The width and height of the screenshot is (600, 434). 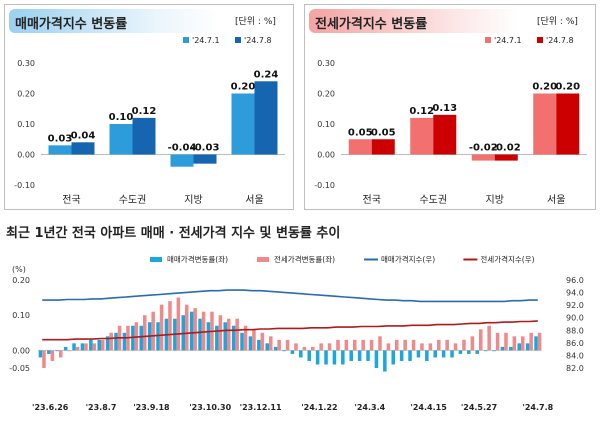 I want to click on sale-category-label: 수도권, so click(x=133, y=200).